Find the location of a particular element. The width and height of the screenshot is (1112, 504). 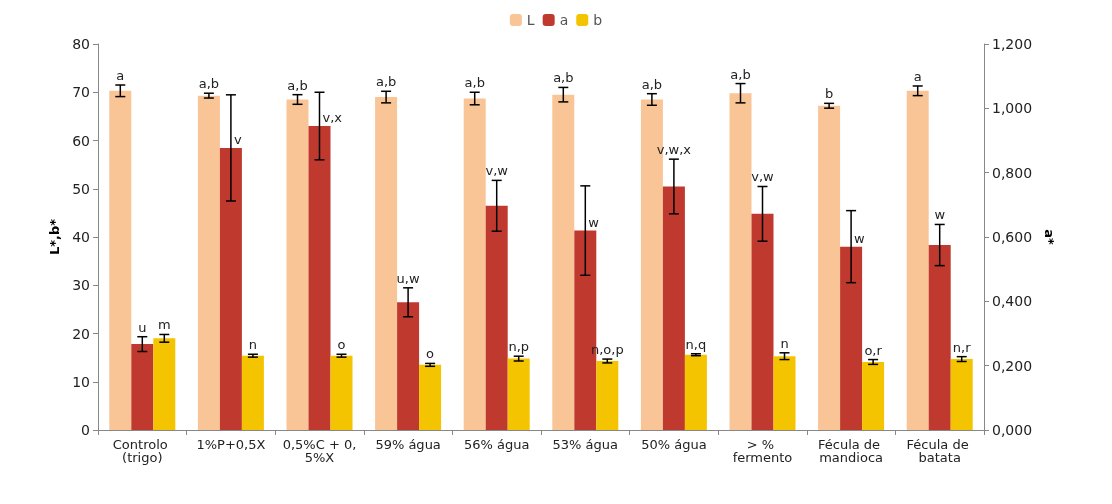

y2-axis-title: a* is located at coordinates (1049, 237).